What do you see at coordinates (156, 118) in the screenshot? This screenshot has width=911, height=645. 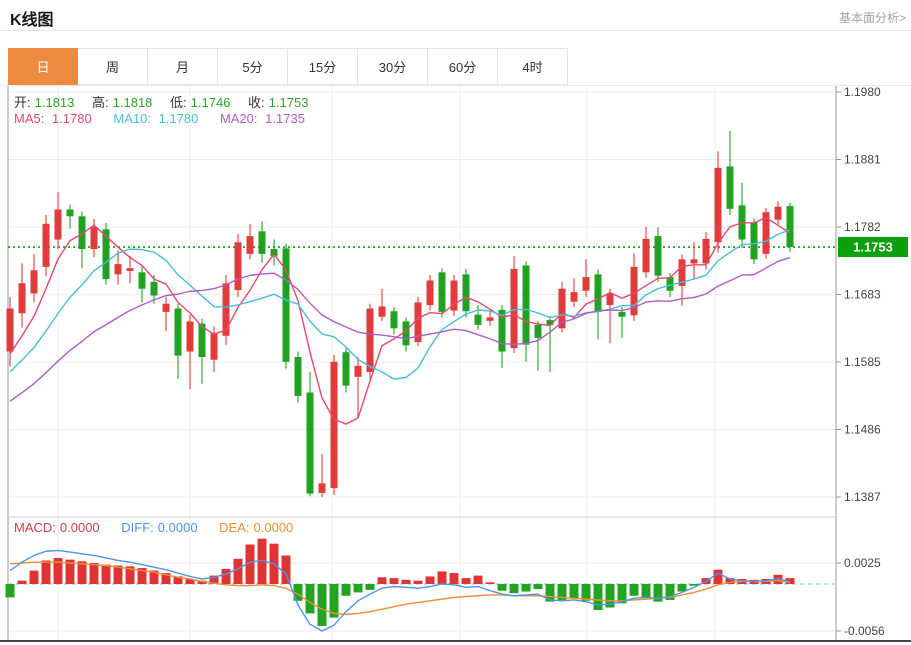 I see `ma10-legend-item: MA10: 1.1780` at bounding box center [156, 118].